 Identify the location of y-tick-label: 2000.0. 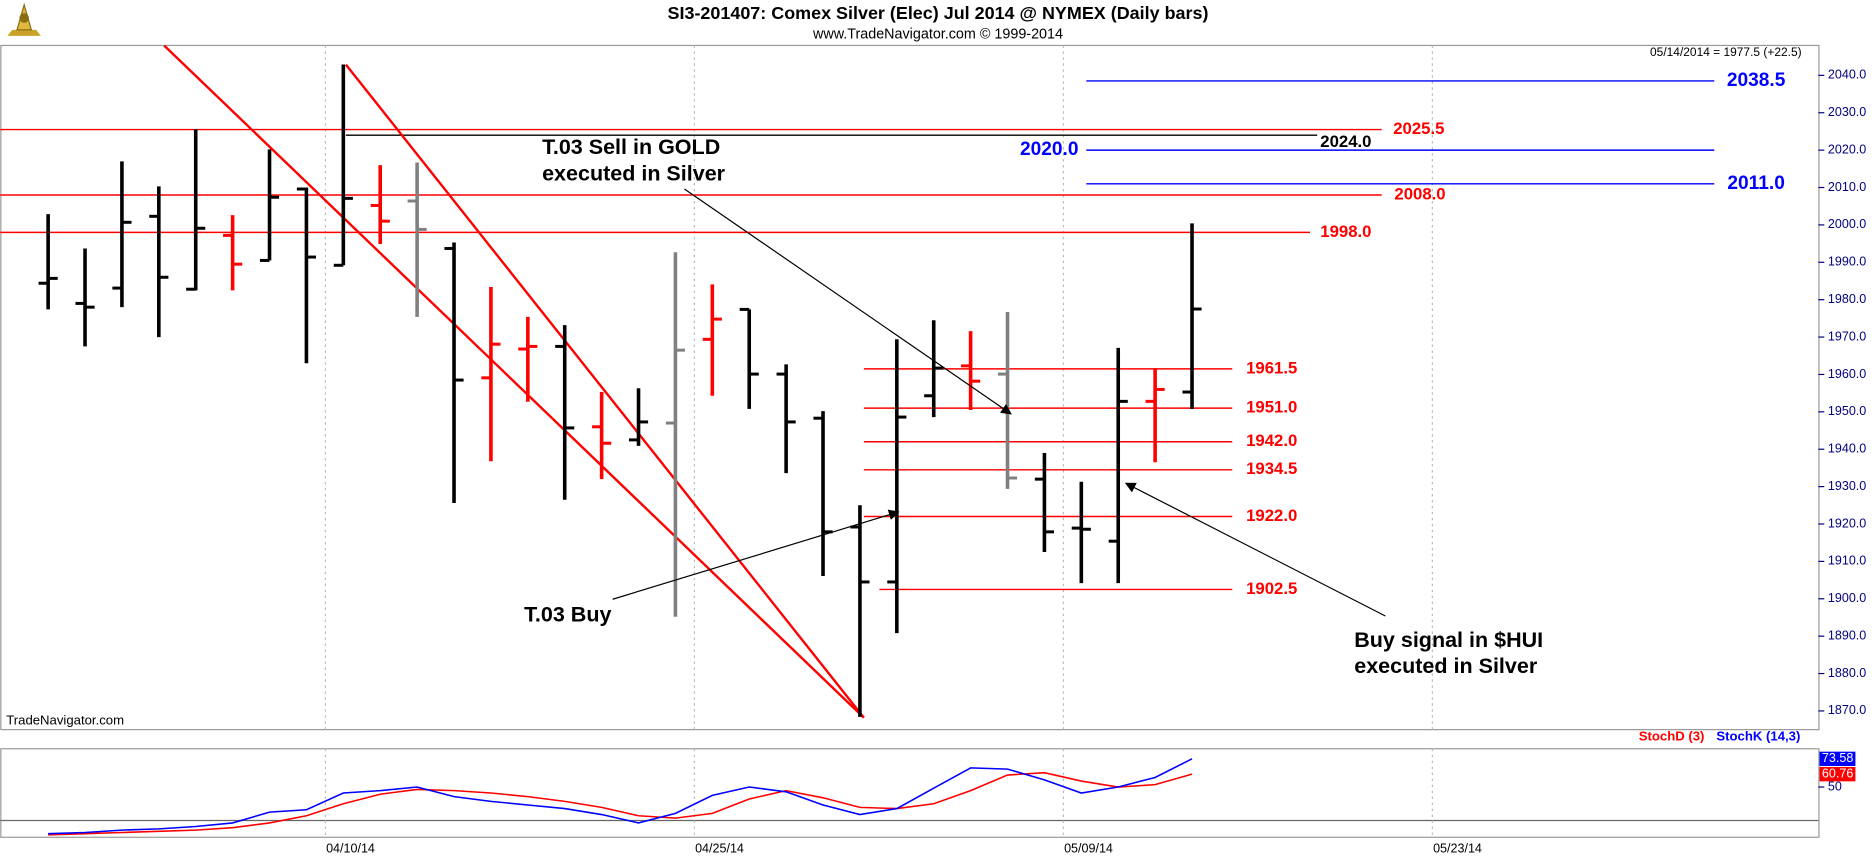
(1847, 224).